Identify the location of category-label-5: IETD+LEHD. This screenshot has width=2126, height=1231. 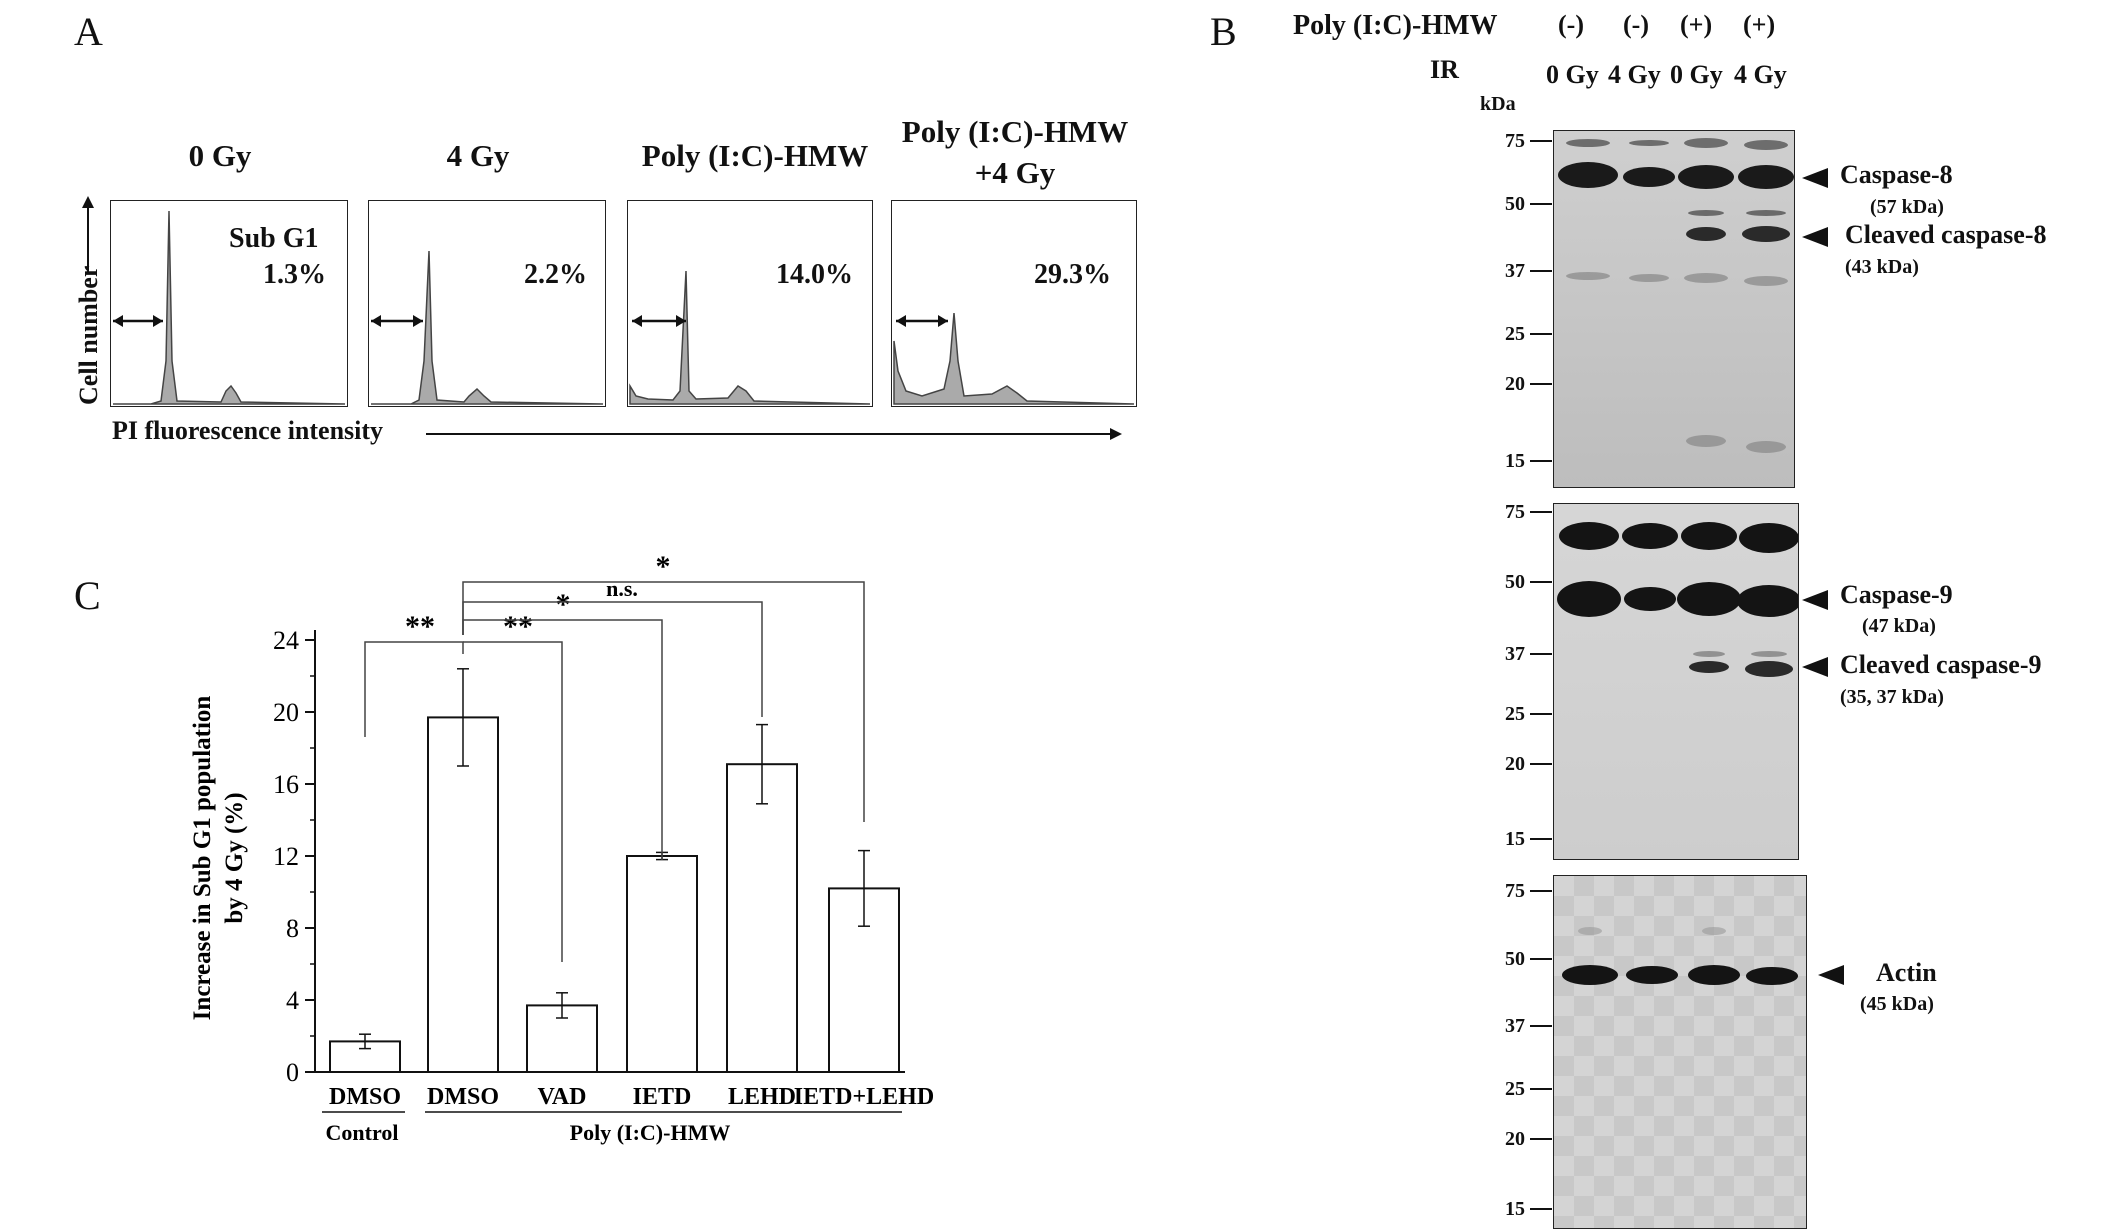
(864, 1097).